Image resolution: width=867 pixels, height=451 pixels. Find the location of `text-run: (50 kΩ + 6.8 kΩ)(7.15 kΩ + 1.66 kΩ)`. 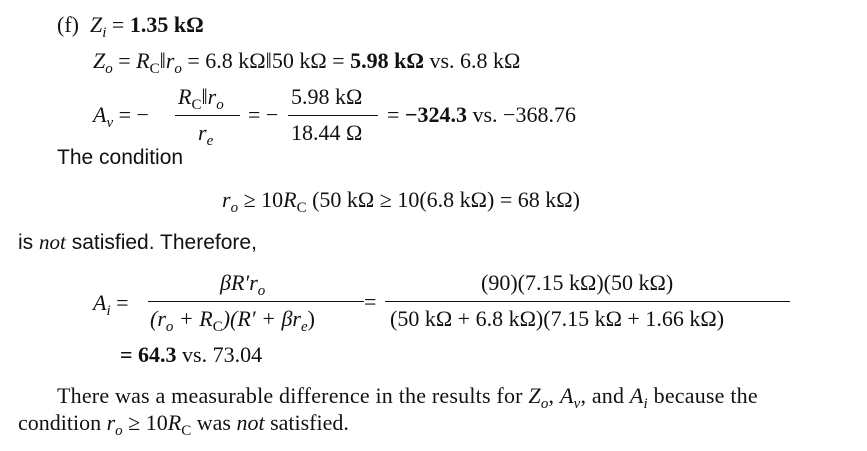

text-run: (50 kΩ + 6.8 kΩ)(7.15 kΩ + 1.66 kΩ) is located at coordinates (557, 318).